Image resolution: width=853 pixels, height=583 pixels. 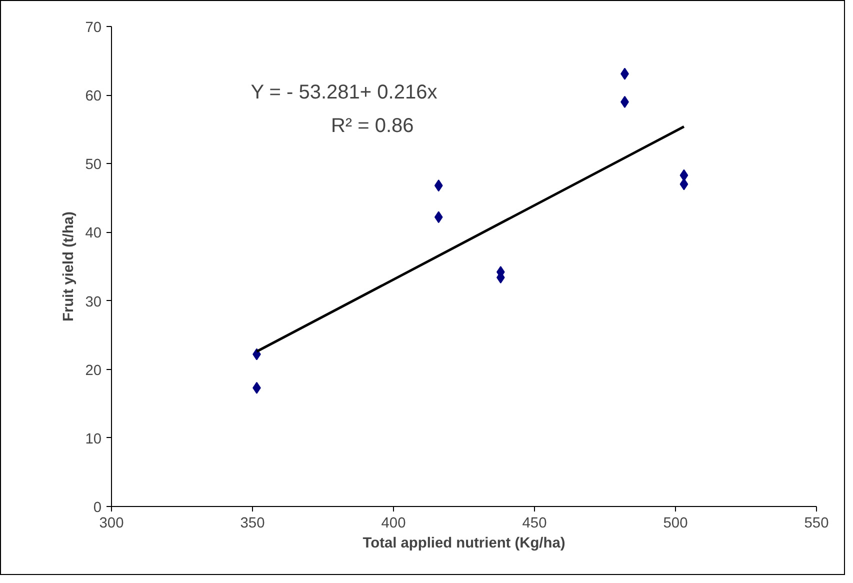 I want to click on y-tick-label: 40, so click(x=93, y=234).